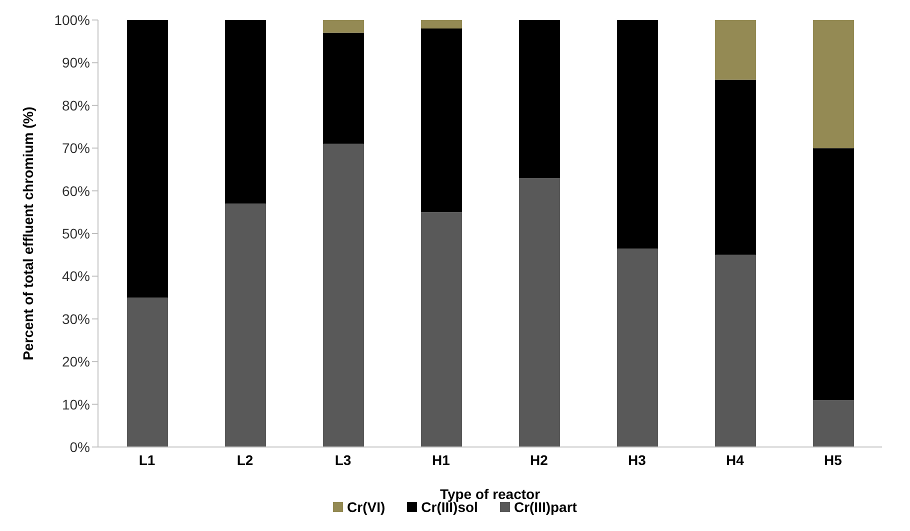  I want to click on y-tick-label: 0%, so click(80, 446).